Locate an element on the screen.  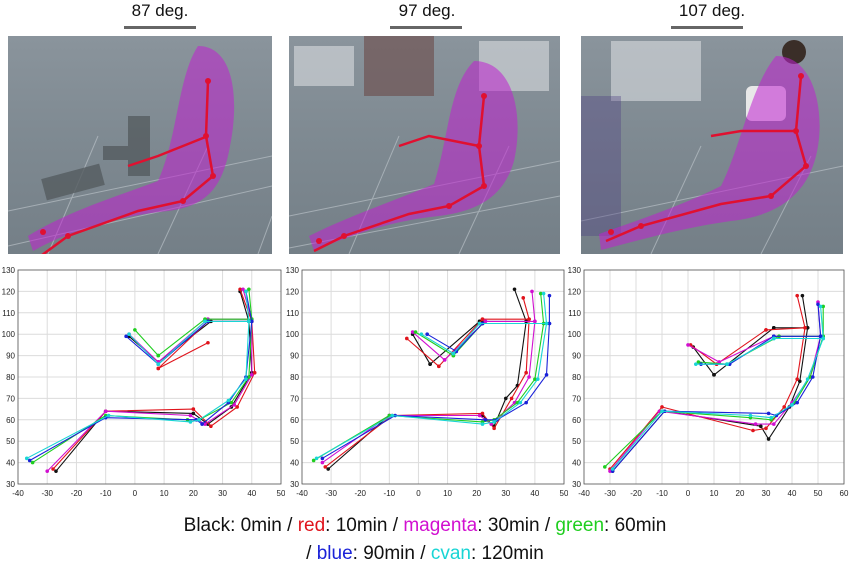
y-tick-label: 130 is located at coordinates (9, 270).